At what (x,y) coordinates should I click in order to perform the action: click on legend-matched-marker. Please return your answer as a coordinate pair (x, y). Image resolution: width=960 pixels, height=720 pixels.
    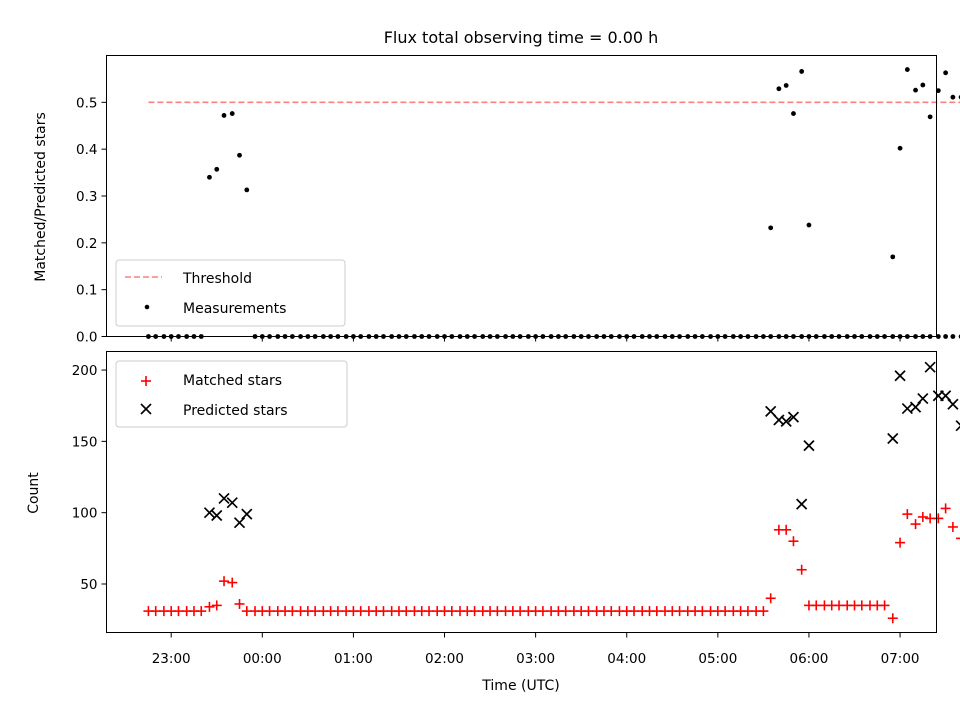
    Looking at the image, I should click on (146, 381).